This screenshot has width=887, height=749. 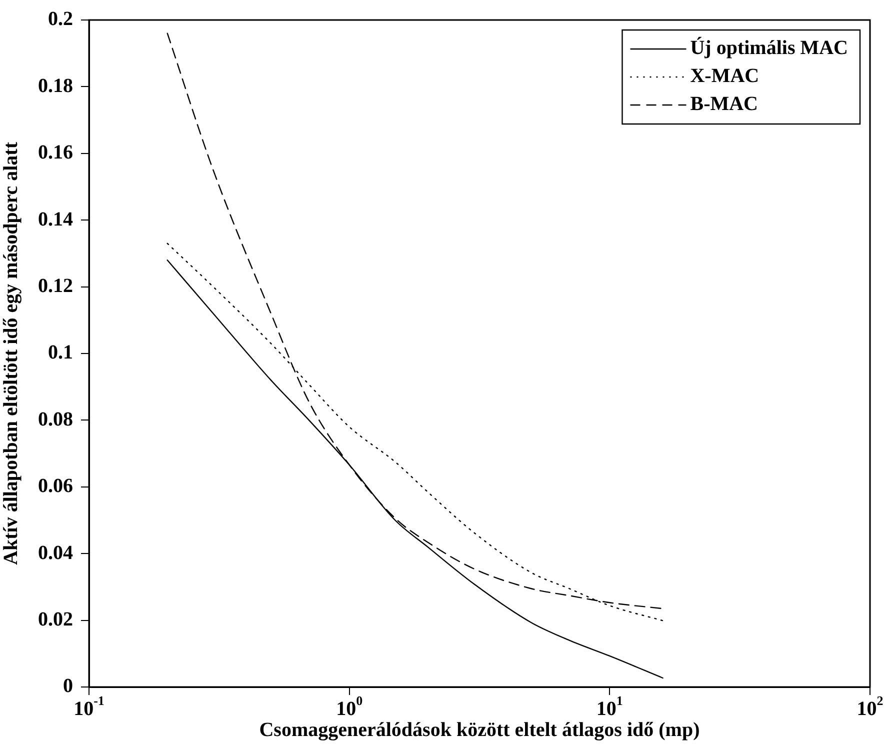 What do you see at coordinates (60, 353) in the screenshot?
I see `y-tick-label: 0.1` at bounding box center [60, 353].